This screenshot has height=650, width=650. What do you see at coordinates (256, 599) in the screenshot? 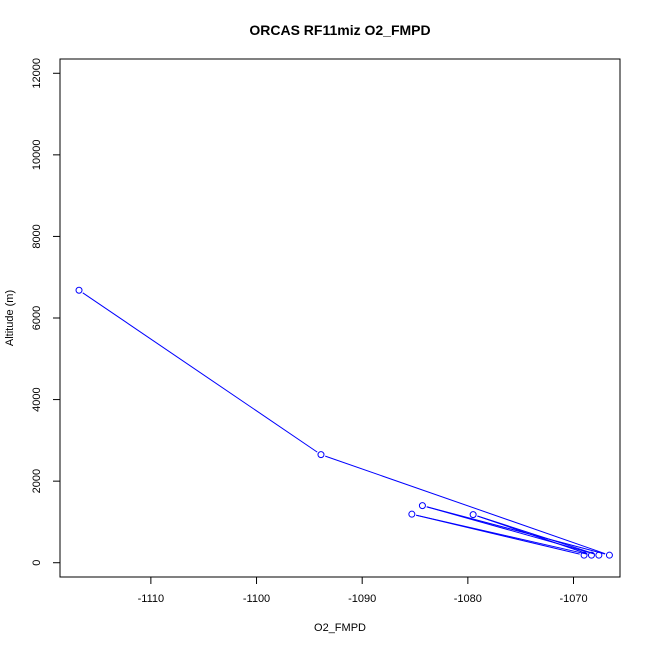
I see `x-tick-label: -1100` at bounding box center [256, 599].